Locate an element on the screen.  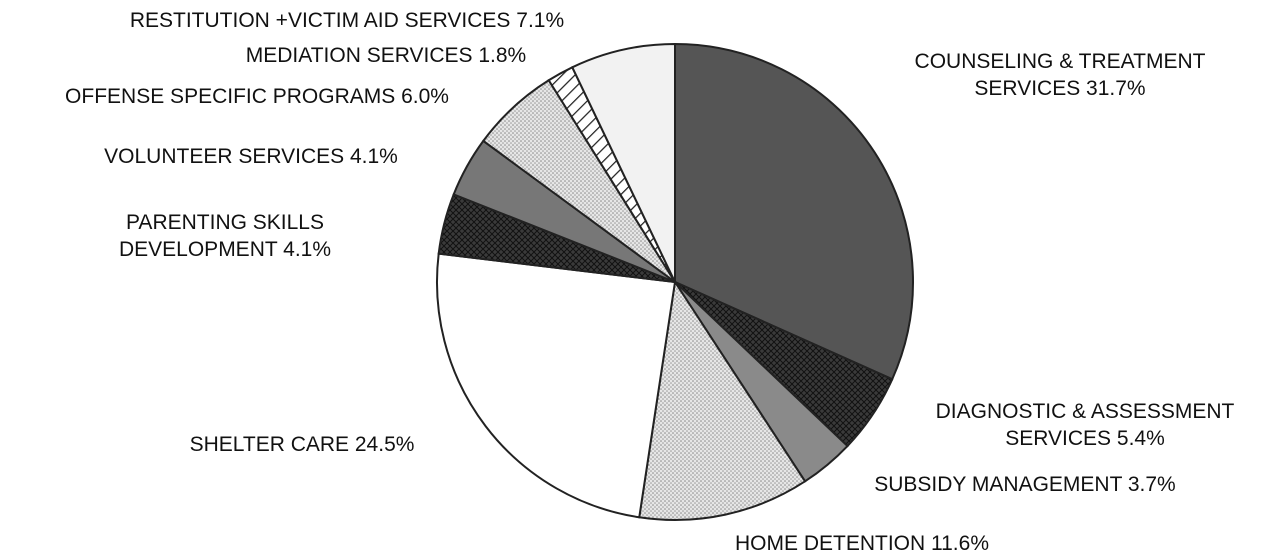
slice-label-line: SHELTER CARE 24.5% is located at coordinates (302, 444).